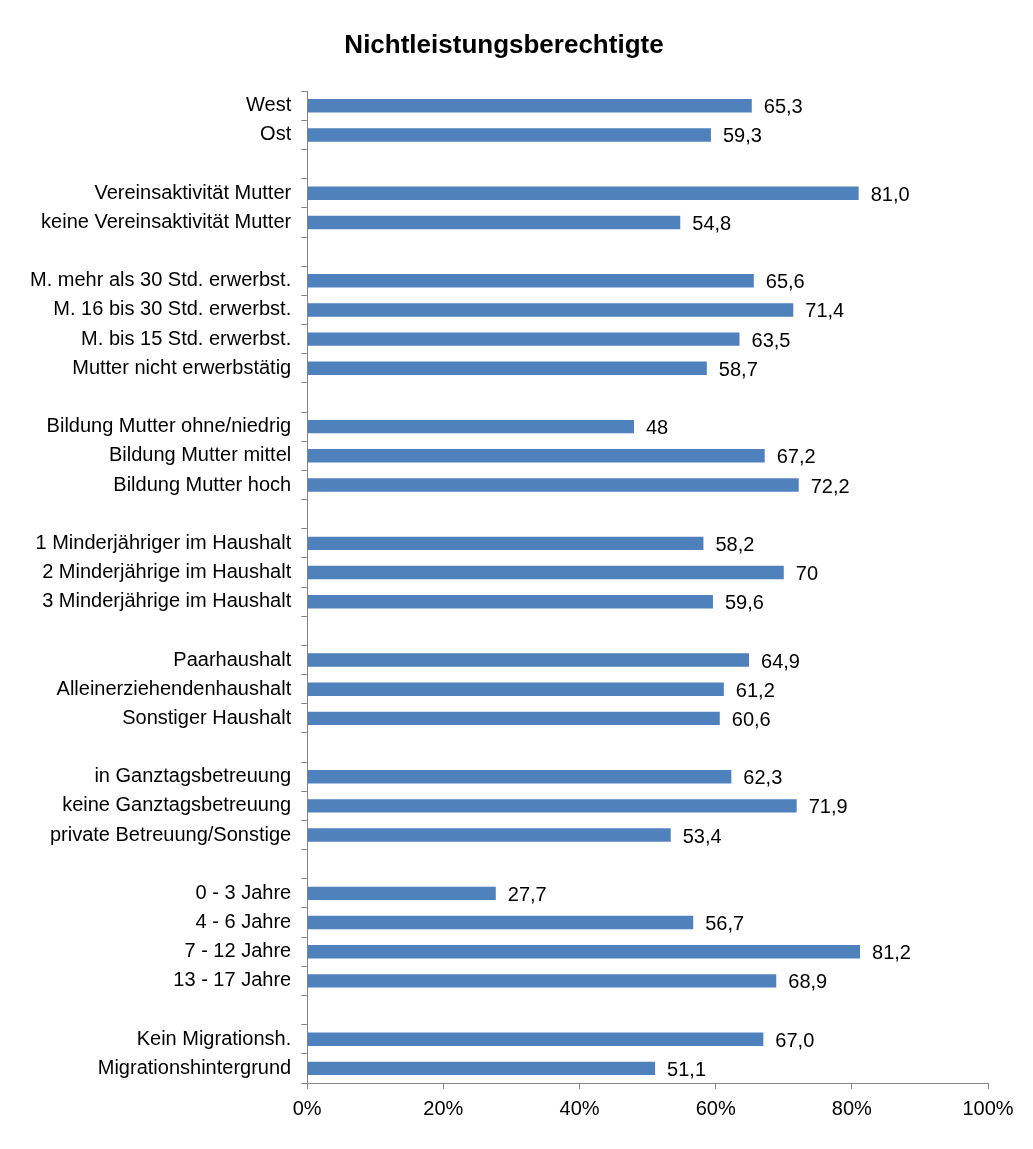  What do you see at coordinates (527, 893) in the screenshot?
I see `data-label: 27,7` at bounding box center [527, 893].